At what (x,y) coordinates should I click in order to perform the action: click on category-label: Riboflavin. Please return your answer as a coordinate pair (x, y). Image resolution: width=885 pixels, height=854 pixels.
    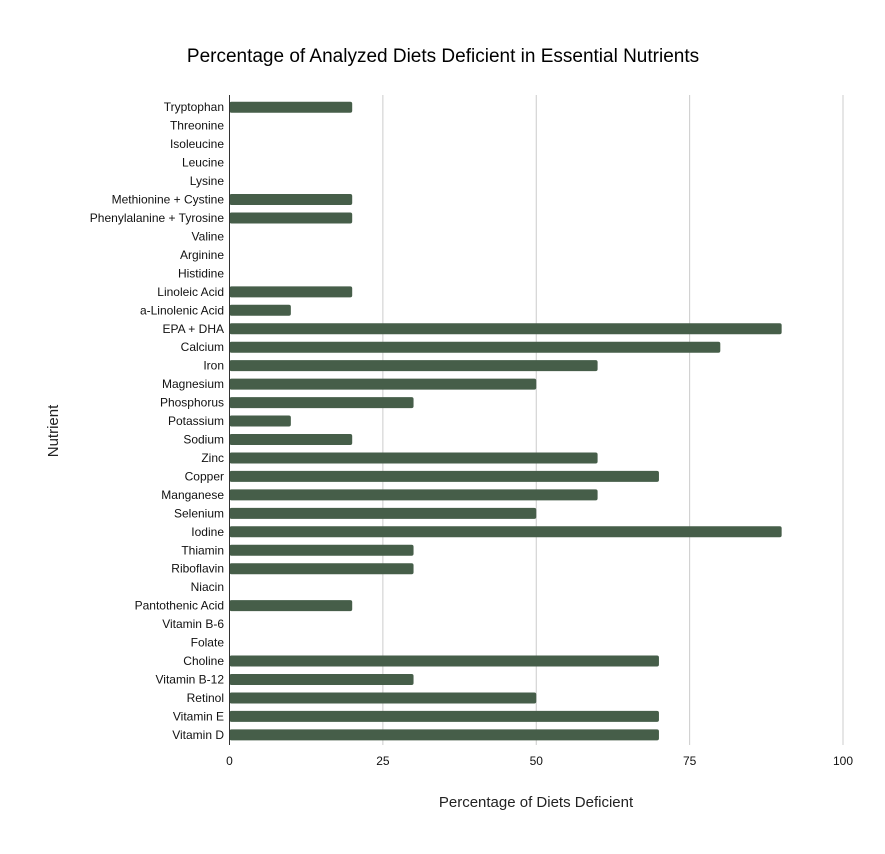
    Looking at the image, I should click on (197, 569).